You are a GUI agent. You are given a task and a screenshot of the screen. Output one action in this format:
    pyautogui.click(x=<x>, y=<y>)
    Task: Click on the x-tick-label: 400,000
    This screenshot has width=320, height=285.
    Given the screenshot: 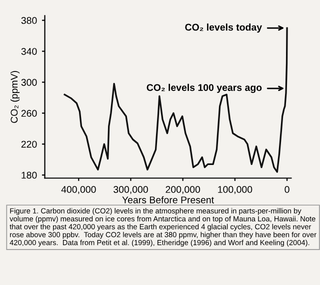 What is the action you would take?
    pyautogui.click(x=78, y=190)
    